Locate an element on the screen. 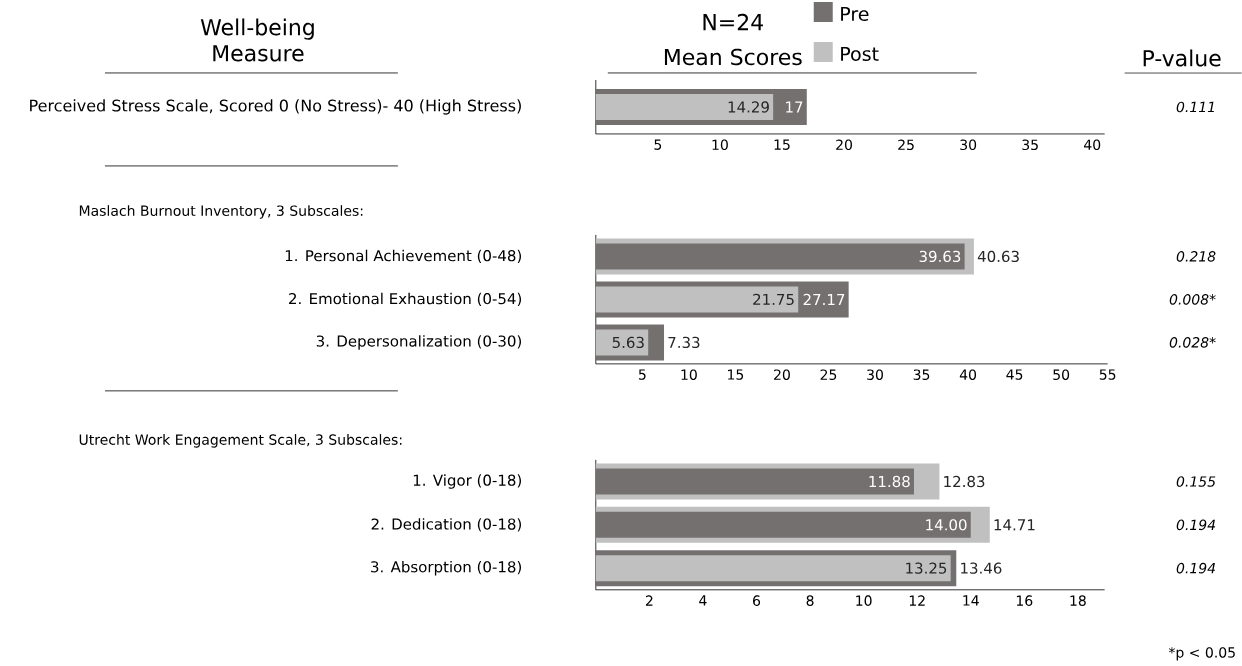 The height and width of the screenshot is (666, 1242). x-tick-label: 18 is located at coordinates (1078, 601).